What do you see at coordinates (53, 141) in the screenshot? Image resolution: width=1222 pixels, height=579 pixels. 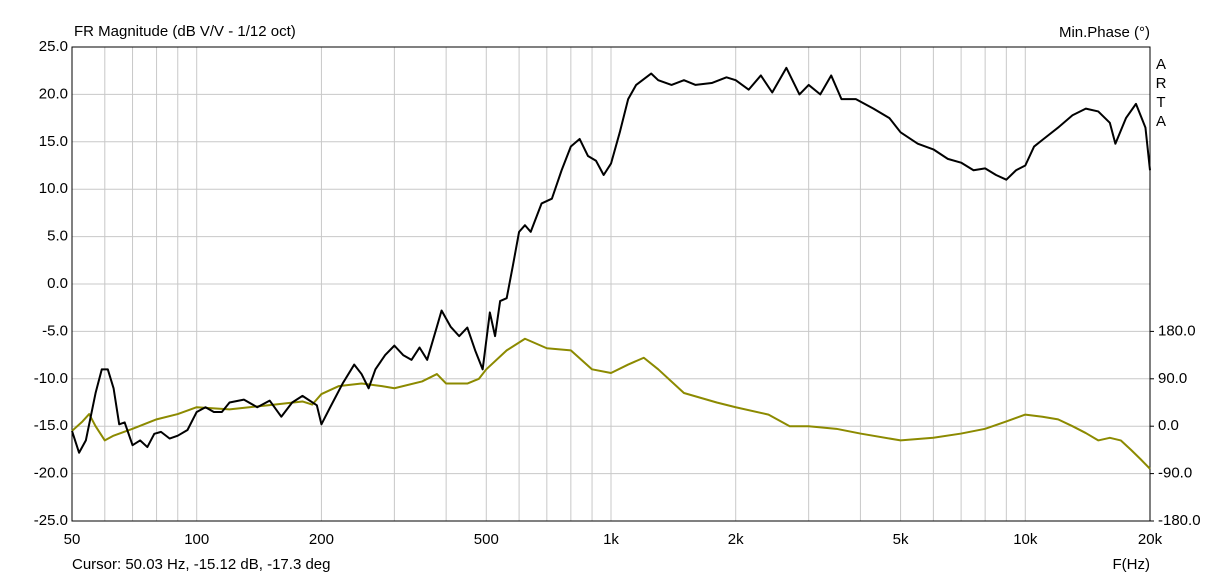 I see `y-tick-label: 15.0` at bounding box center [53, 141].